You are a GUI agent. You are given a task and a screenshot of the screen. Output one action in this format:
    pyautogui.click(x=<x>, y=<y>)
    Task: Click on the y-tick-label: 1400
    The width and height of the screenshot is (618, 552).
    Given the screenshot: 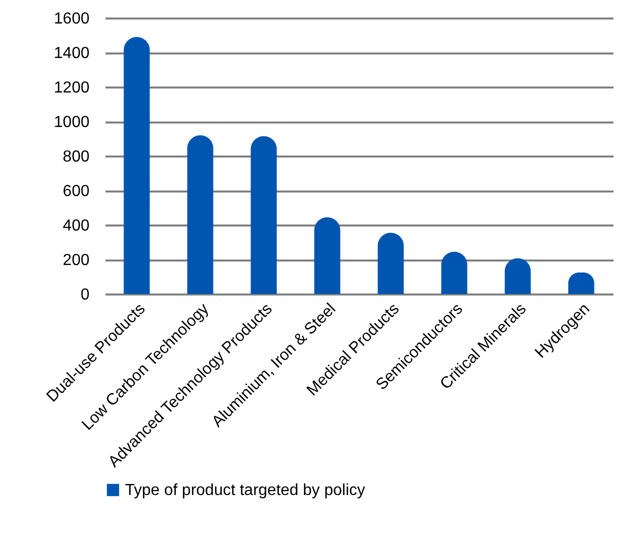 What is the action you would take?
    pyautogui.click(x=72, y=53)
    